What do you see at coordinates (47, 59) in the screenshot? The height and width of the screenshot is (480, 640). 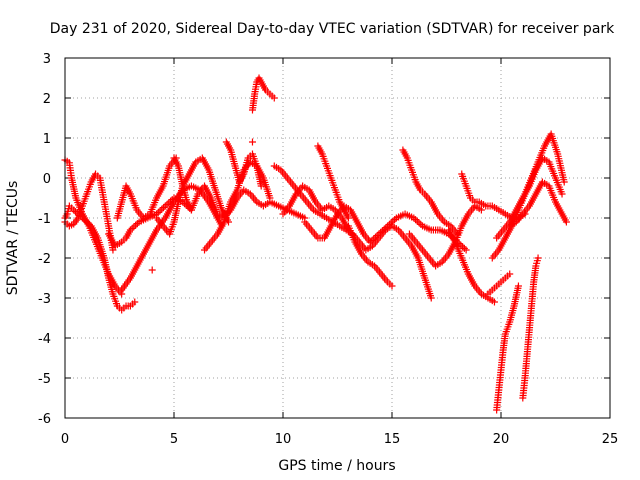 I see `y-tick-label: 3` at bounding box center [47, 59].